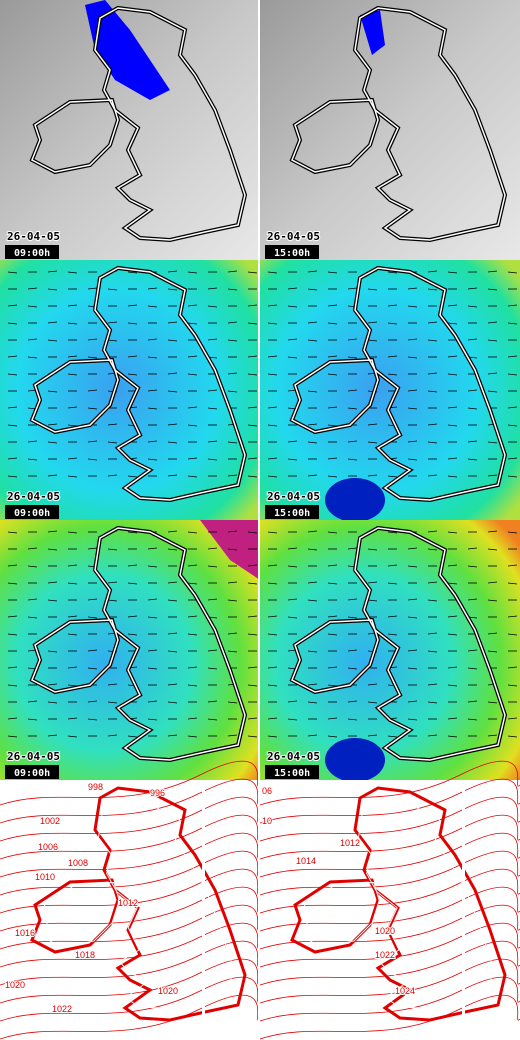 This screenshot has width=520, height=1040. I want to click on date-label: 26-04-05, so click(33, 756).